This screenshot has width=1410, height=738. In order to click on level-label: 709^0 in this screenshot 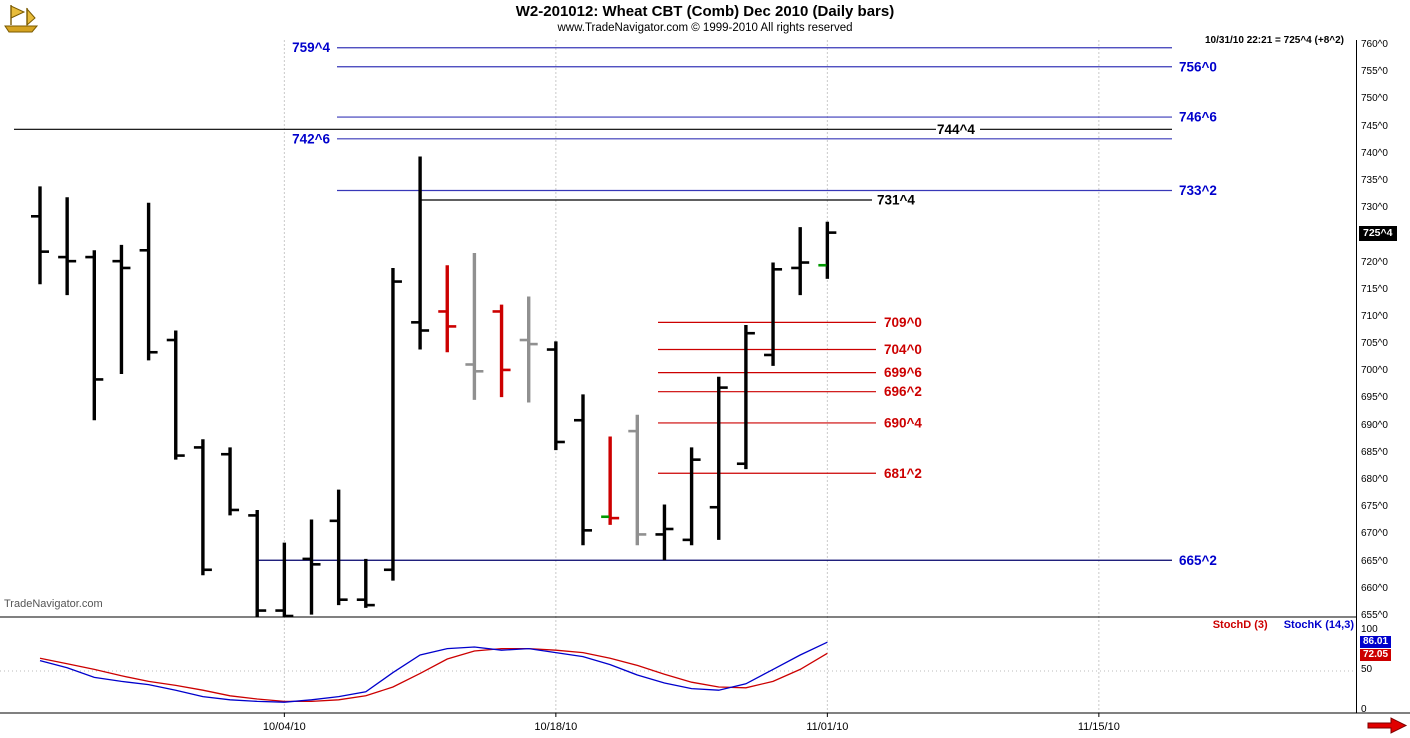, I will do `click(903, 322)`.